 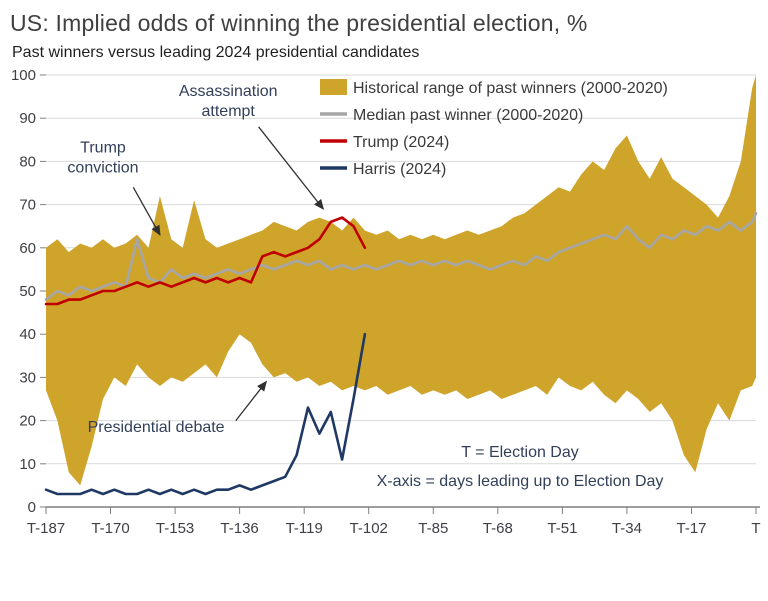 I want to click on x-tick-label: T-136, so click(x=239, y=528).